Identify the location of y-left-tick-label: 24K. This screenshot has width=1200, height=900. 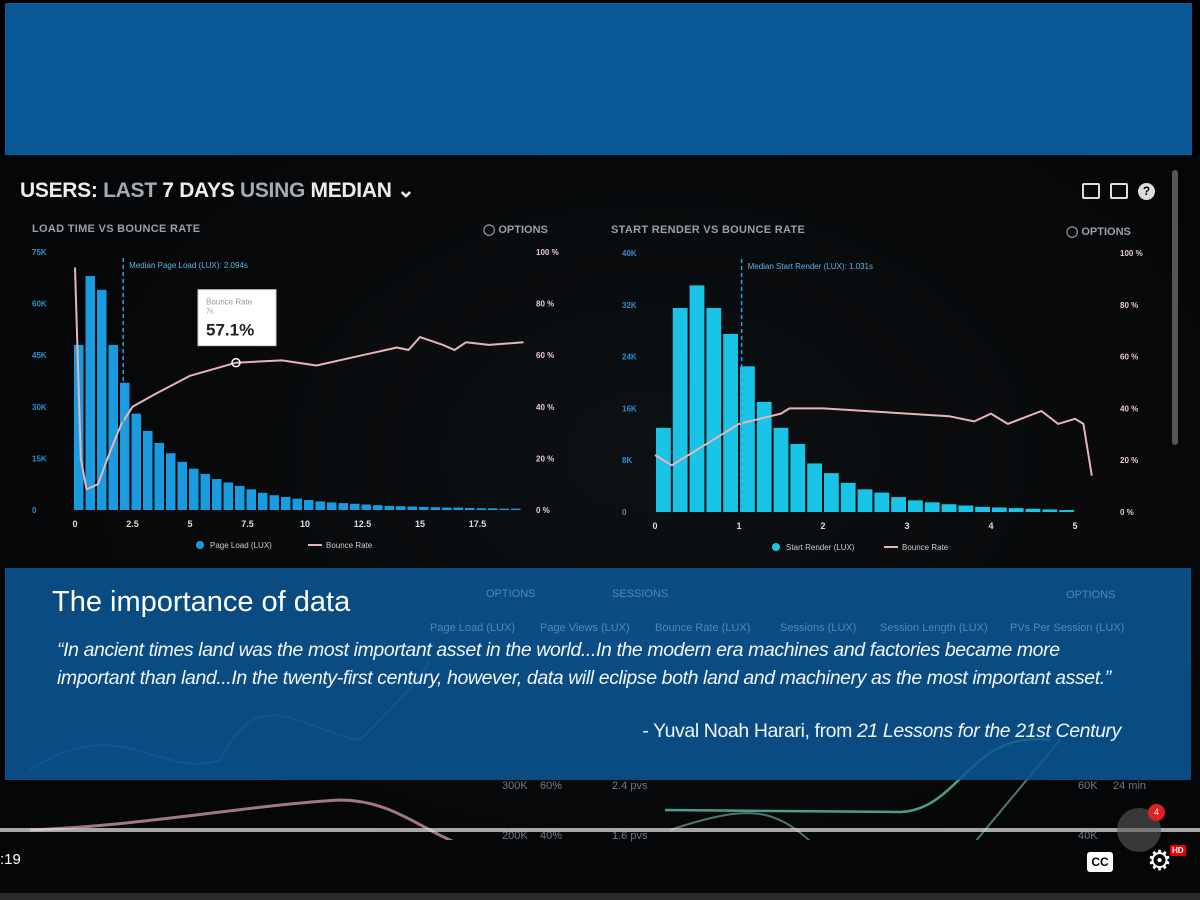
(629, 357).